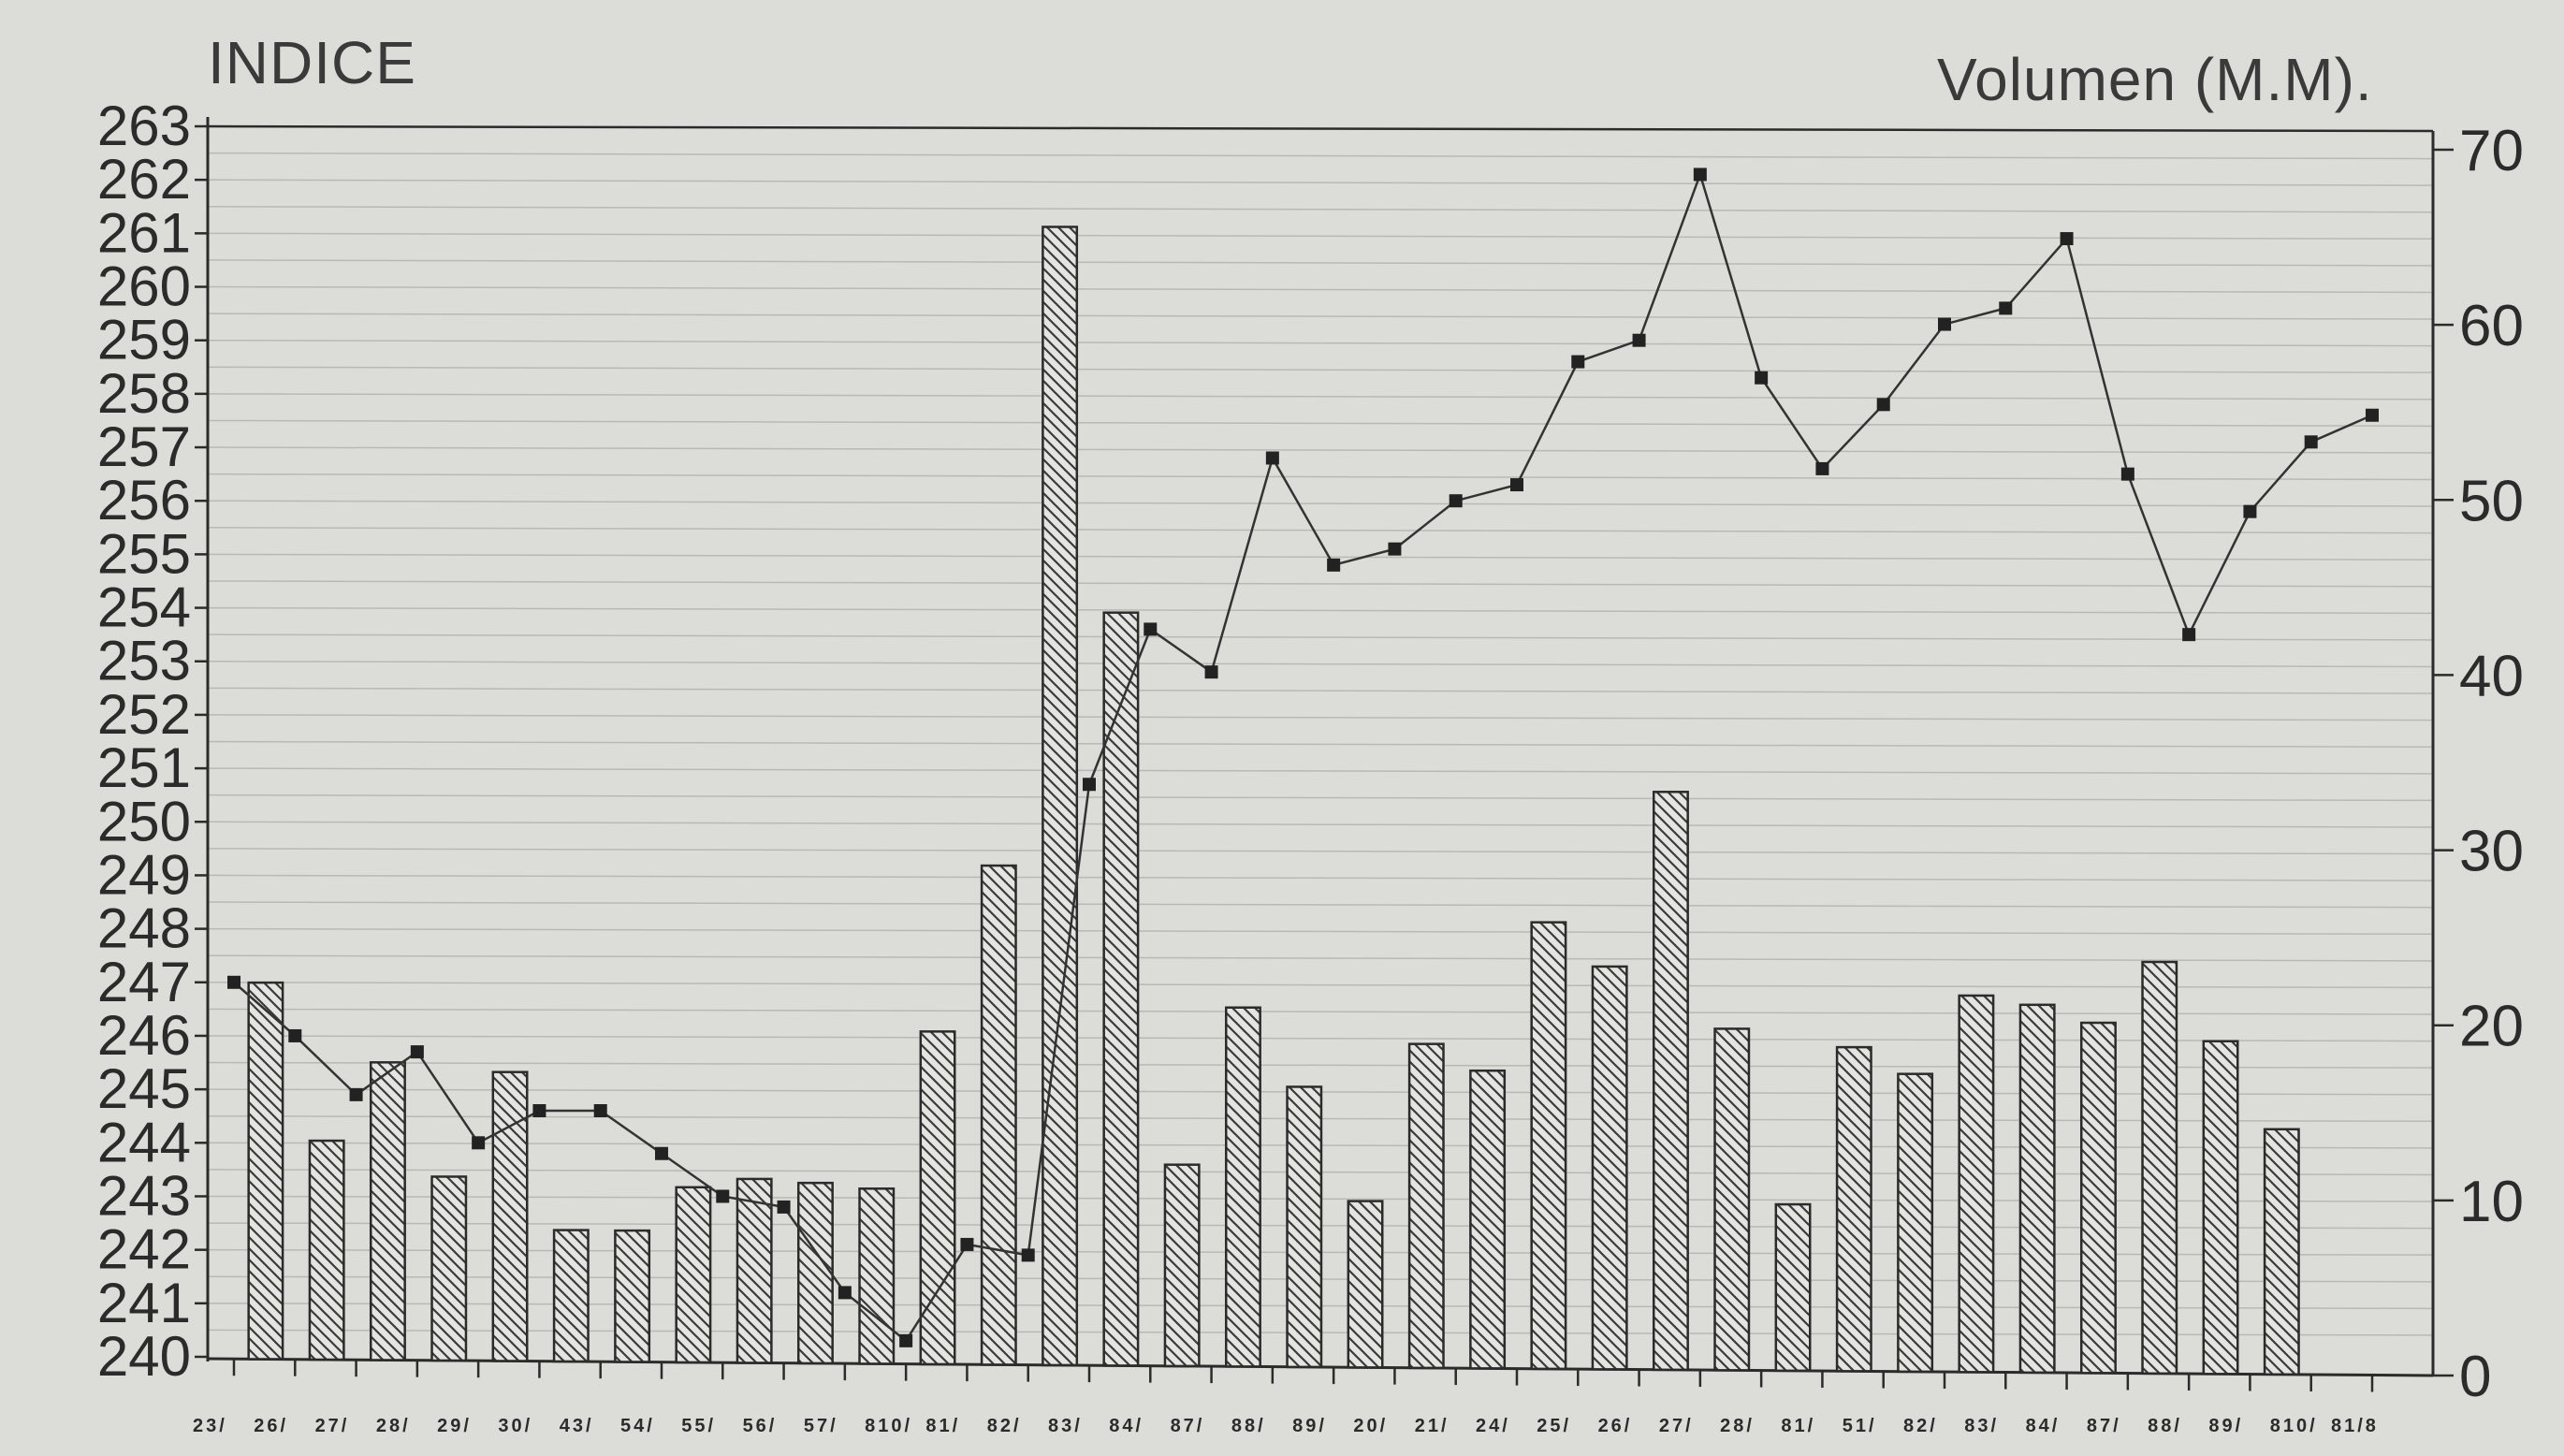 The height and width of the screenshot is (1456, 2564). What do you see at coordinates (577, 1426) in the screenshot?
I see `x-tick-label: 43/` at bounding box center [577, 1426].